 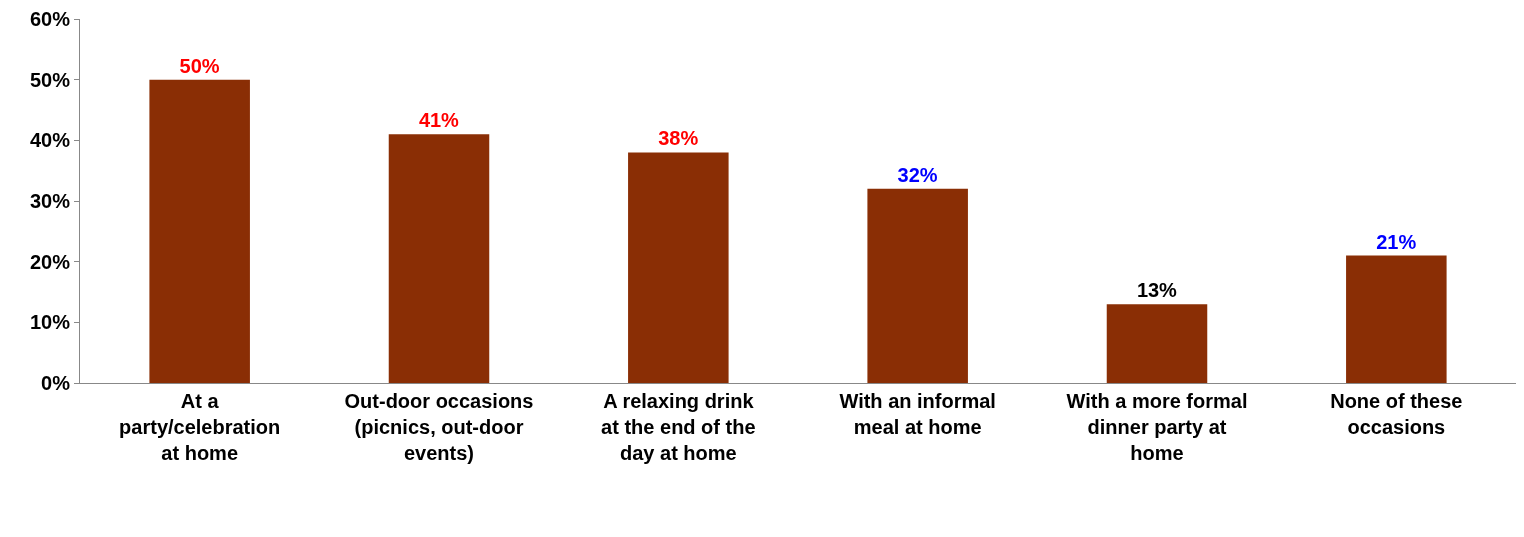 What do you see at coordinates (50, 201) in the screenshot?
I see `y-tick-label: 30%` at bounding box center [50, 201].